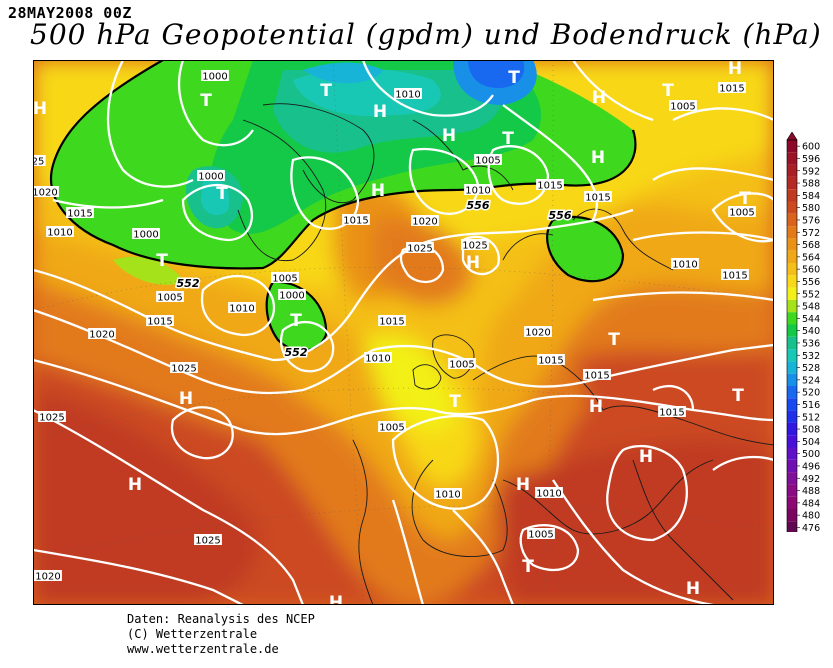 The image size is (833, 668). I want to click on legend-value: 488, so click(811, 491).